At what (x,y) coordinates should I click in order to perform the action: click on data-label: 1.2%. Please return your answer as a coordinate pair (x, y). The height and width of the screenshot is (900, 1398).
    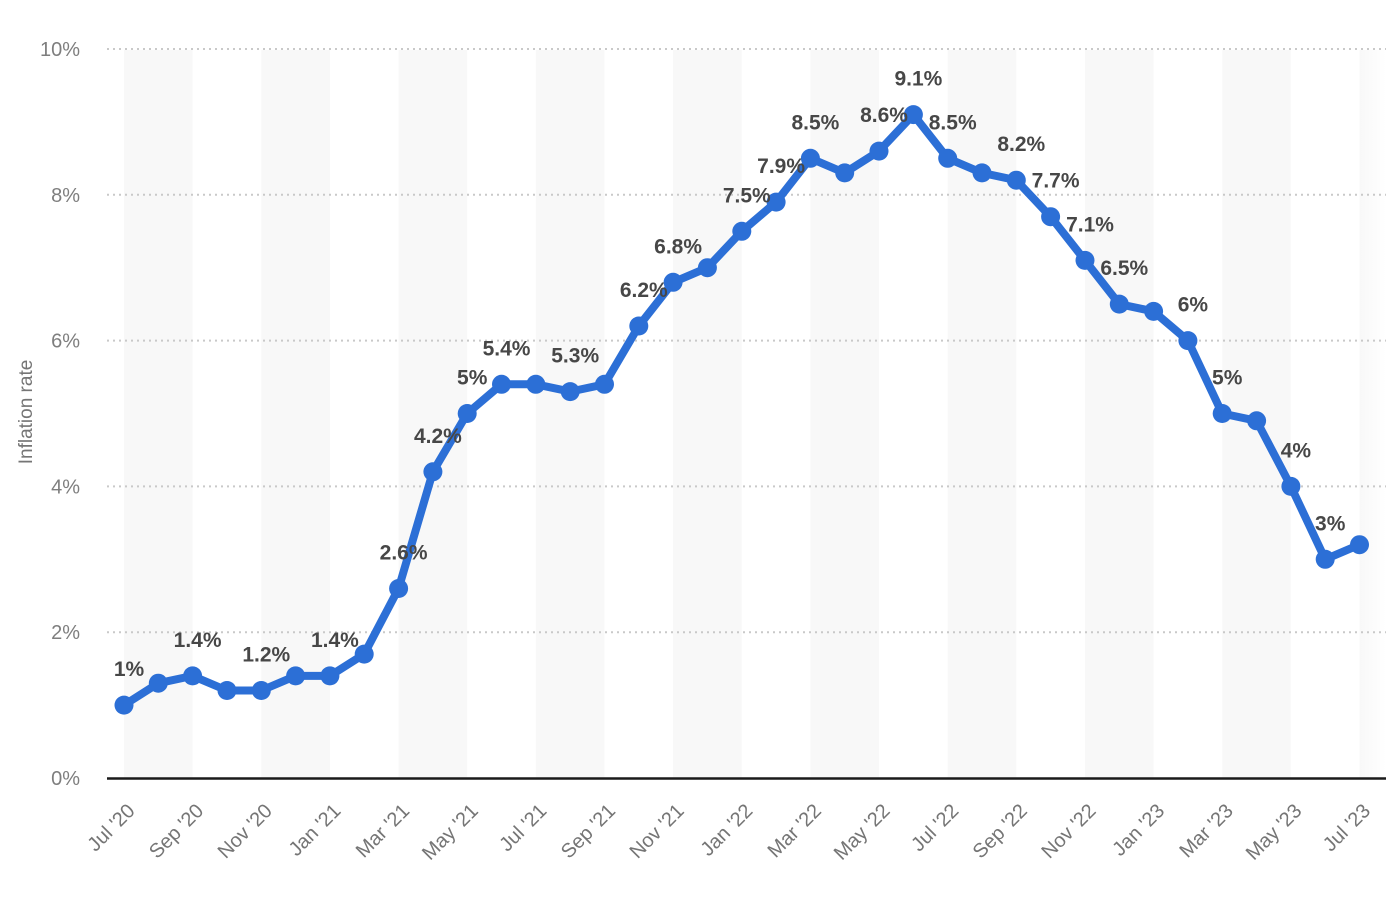
    Looking at the image, I should click on (266, 655).